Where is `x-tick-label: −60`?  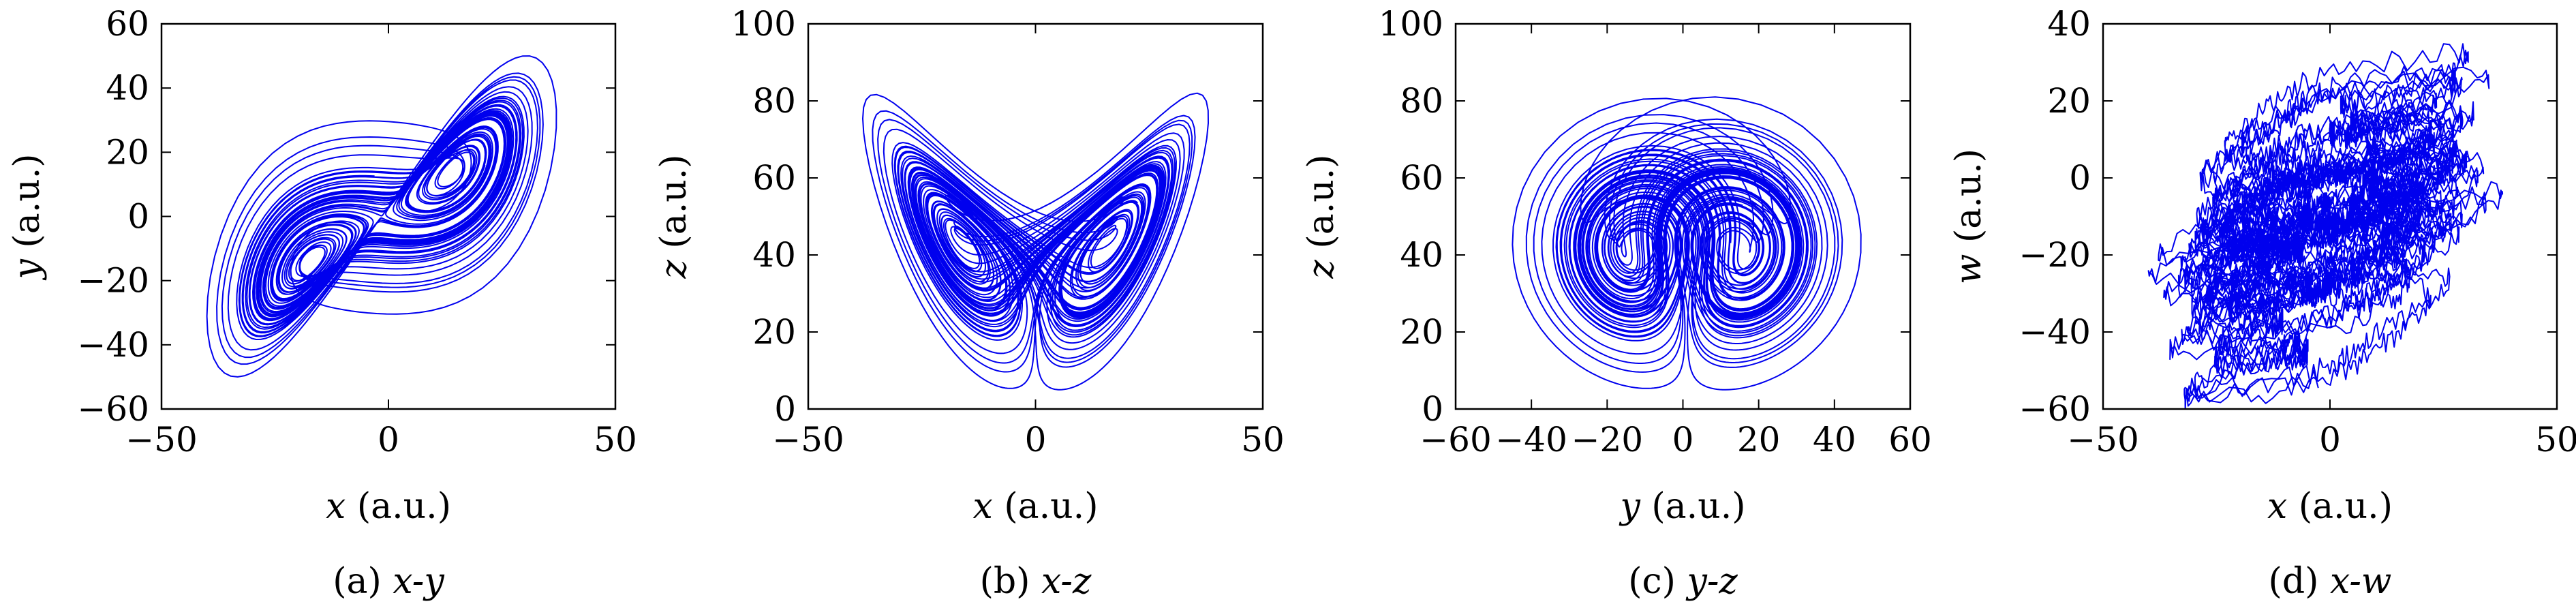 x-tick-label: −60 is located at coordinates (1456, 440).